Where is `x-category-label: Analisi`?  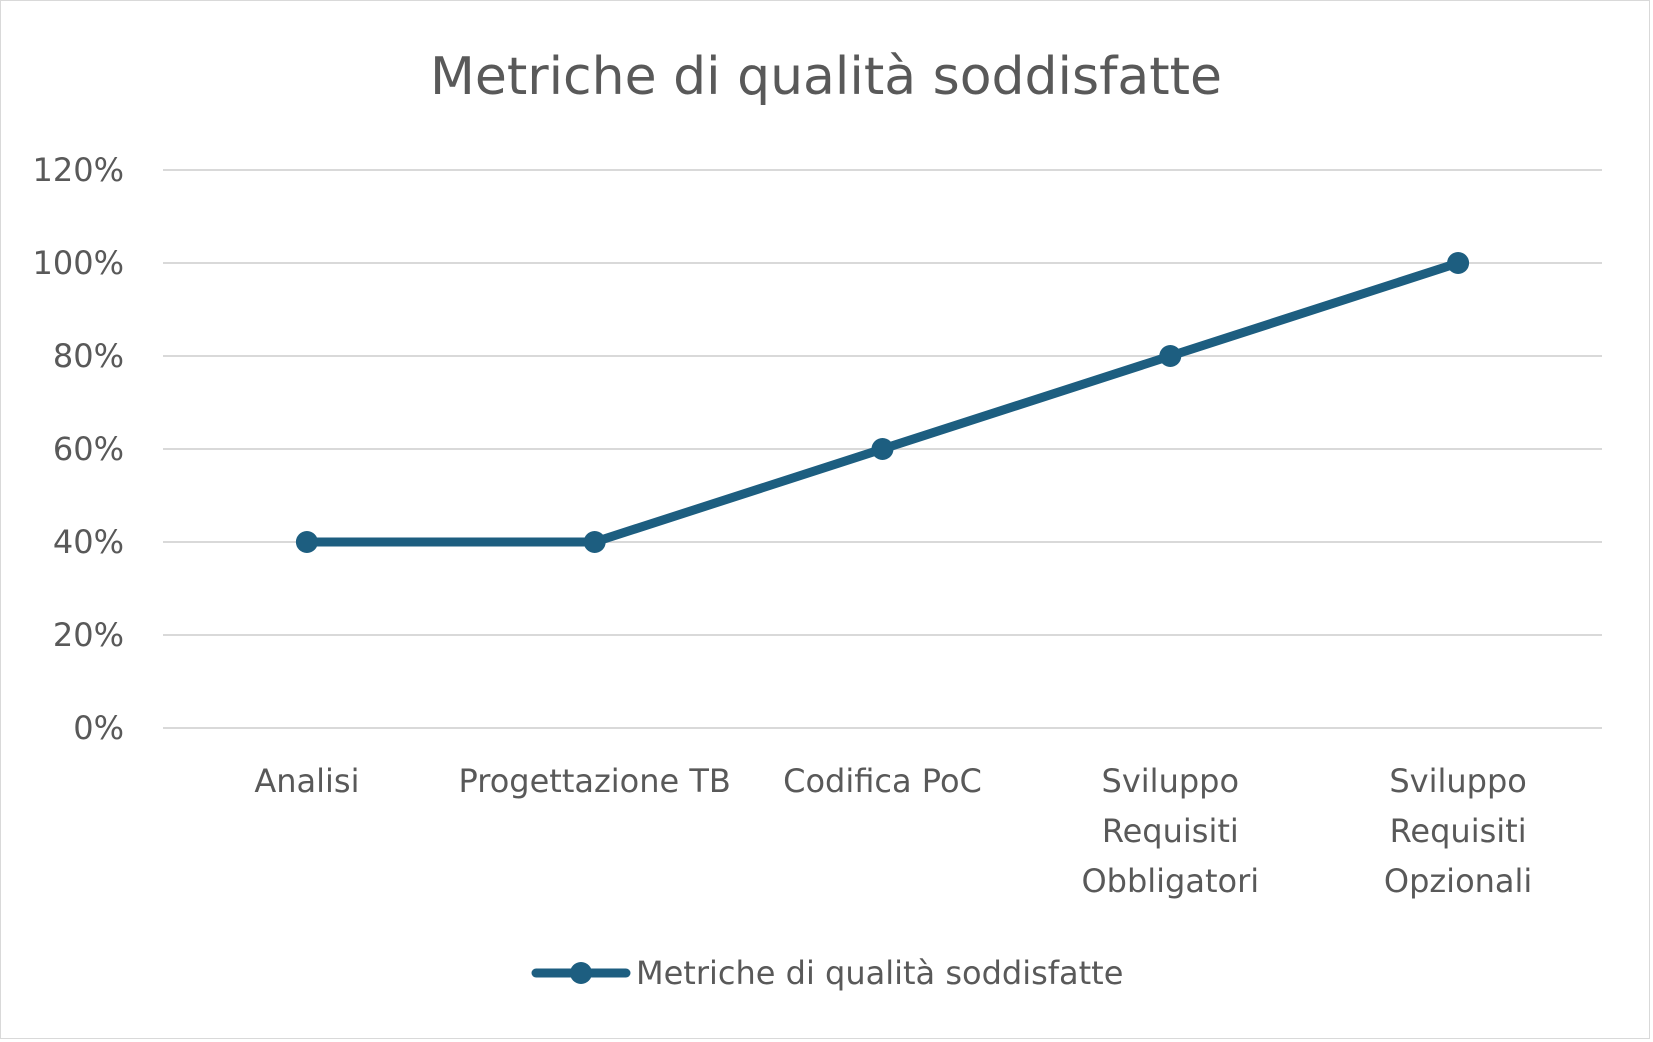 x-category-label: Analisi is located at coordinates (306, 781).